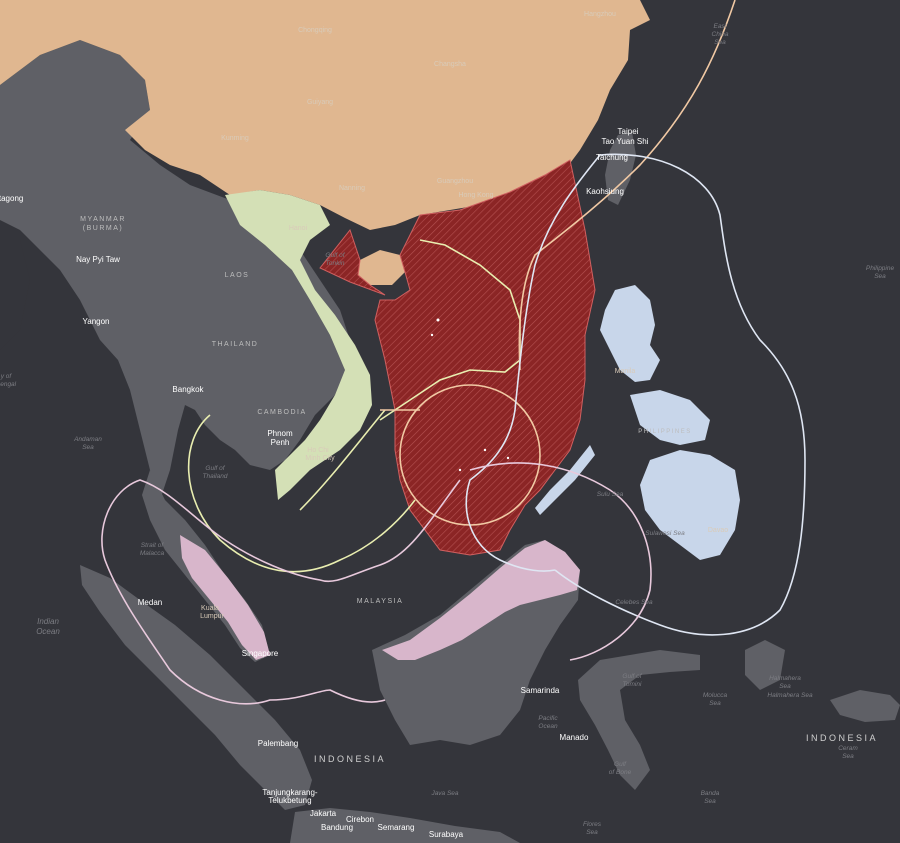 This screenshot has width=900, height=843. Describe the element at coordinates (281, 412) in the screenshot. I see `country-cambodia: CAMBODIA` at that location.